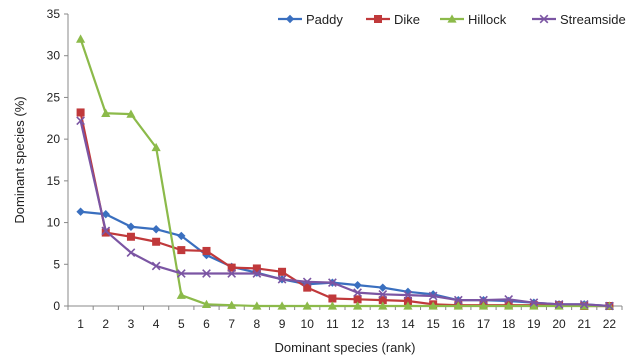 The image size is (633, 360). I want to click on x-tick-label: 16, so click(459, 324).